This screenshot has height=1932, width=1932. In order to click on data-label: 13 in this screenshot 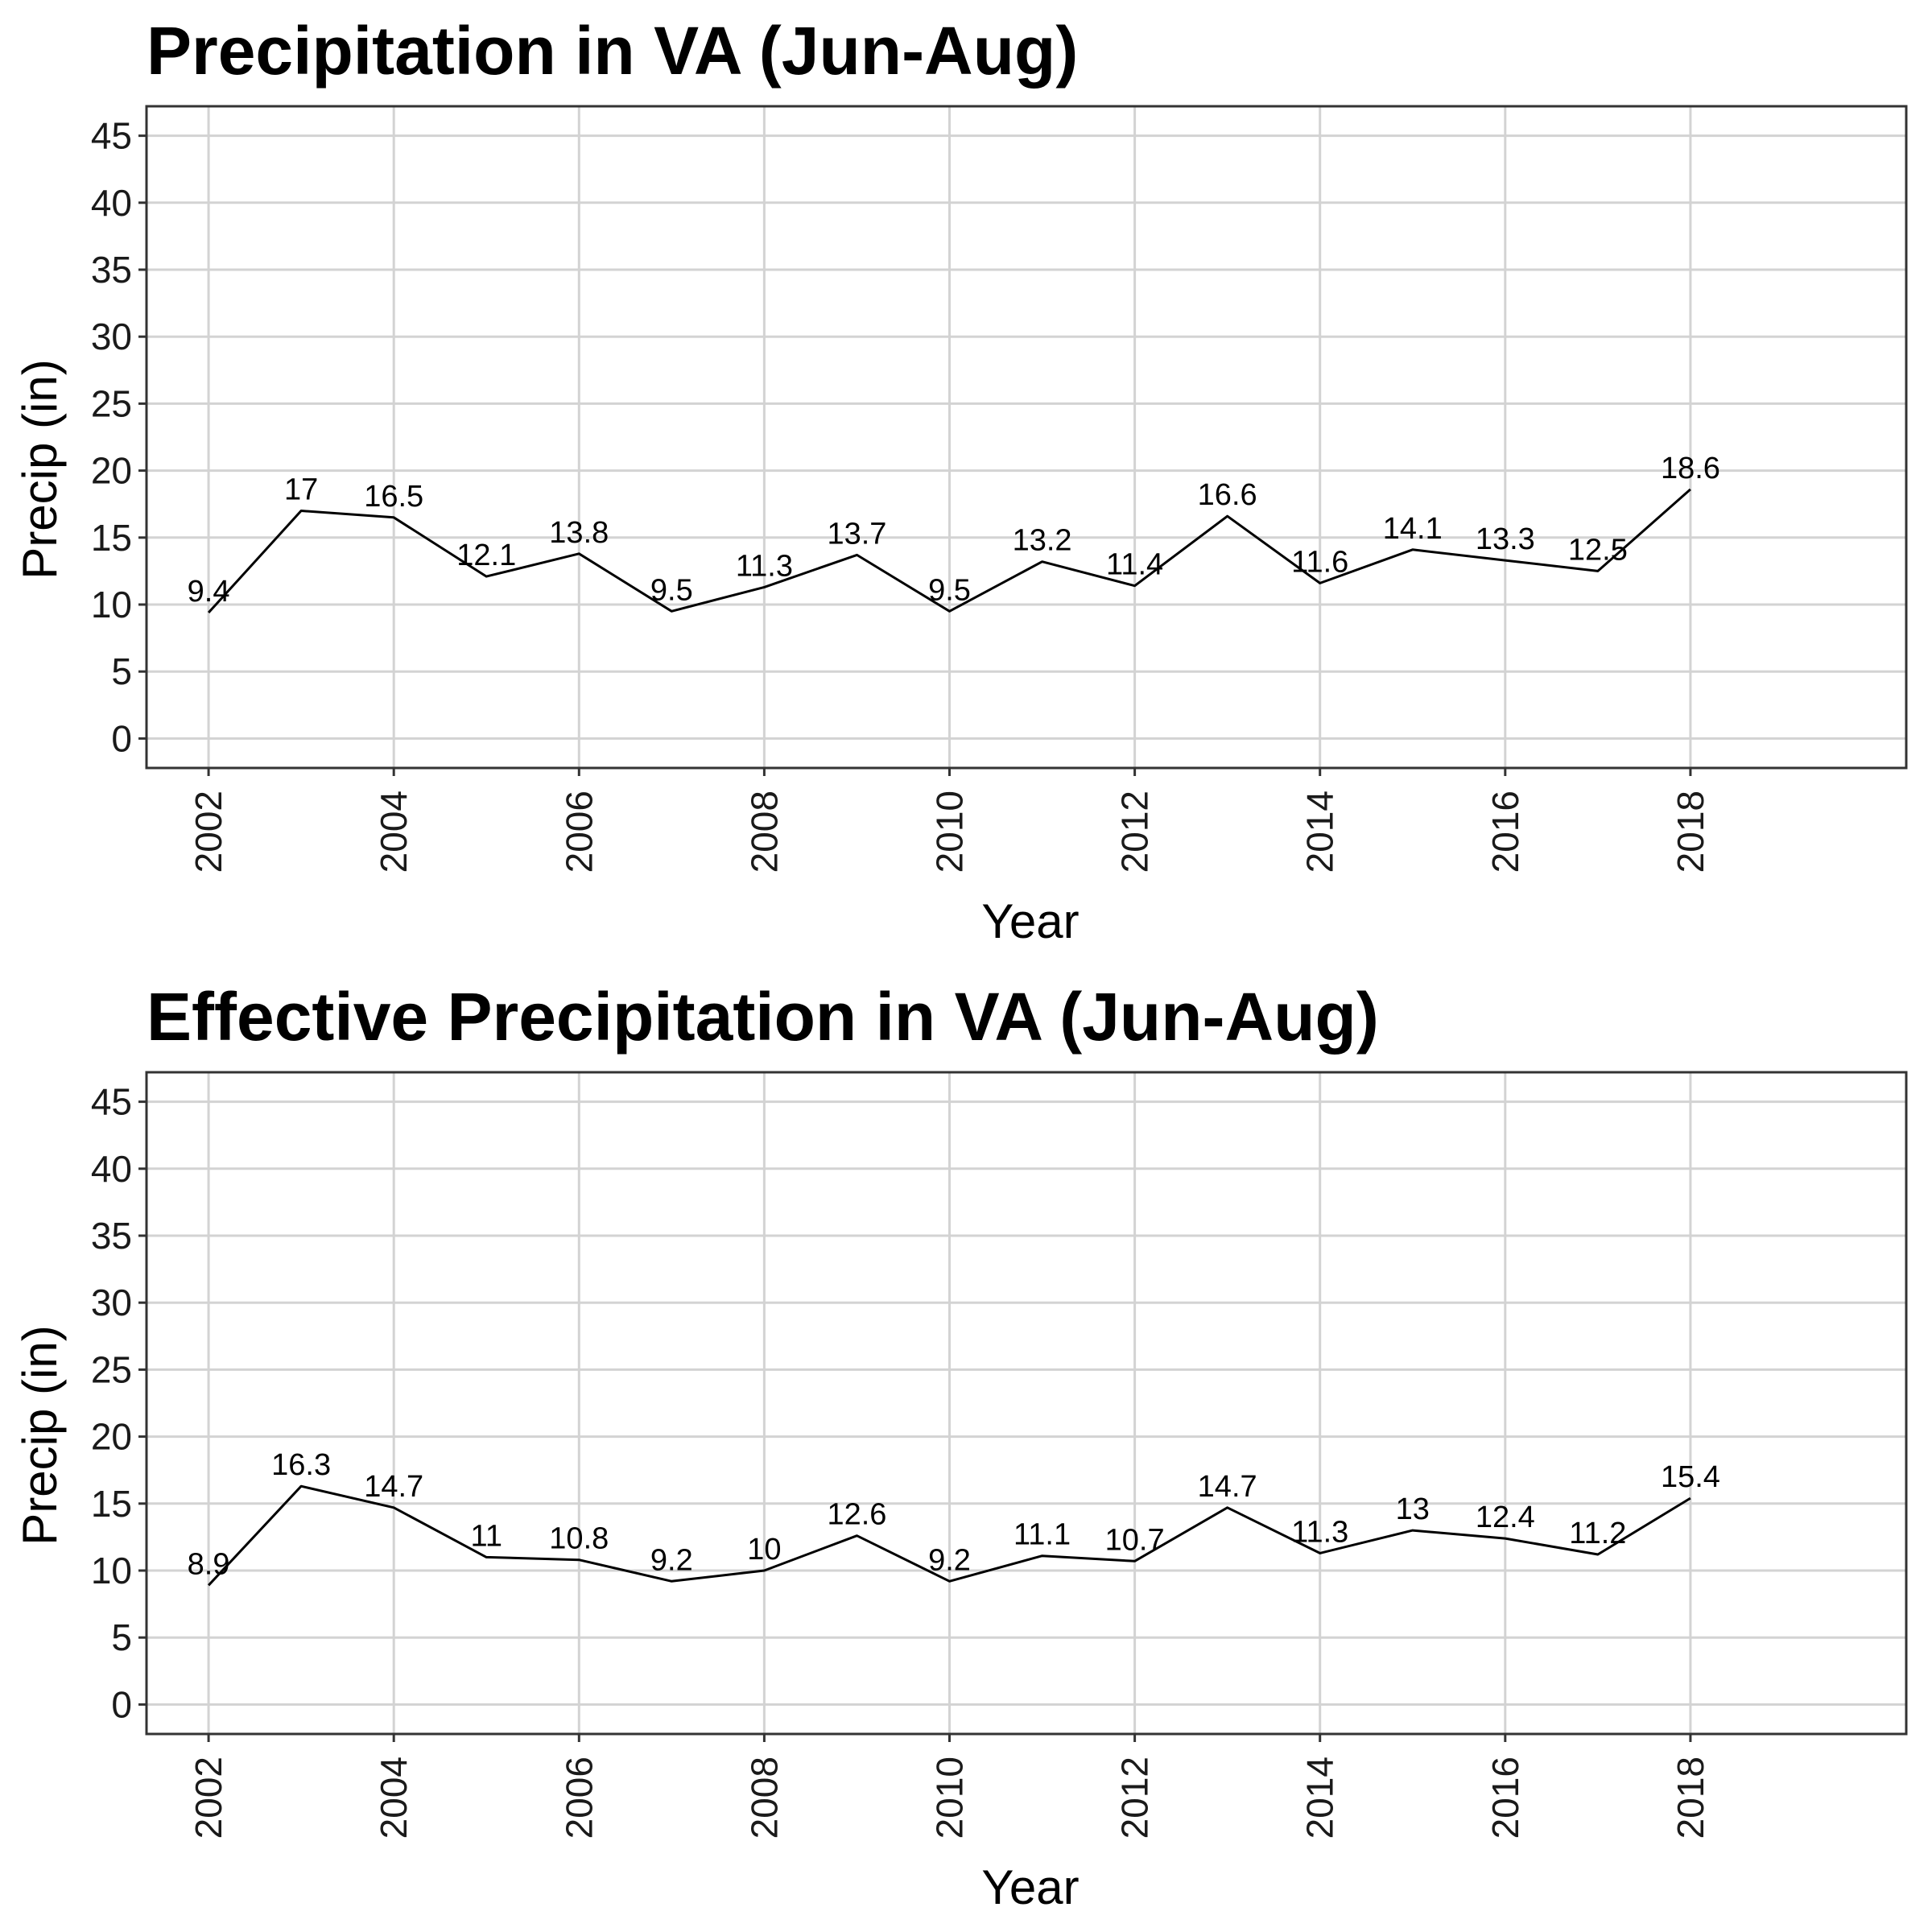, I will do `click(1413, 1509)`.